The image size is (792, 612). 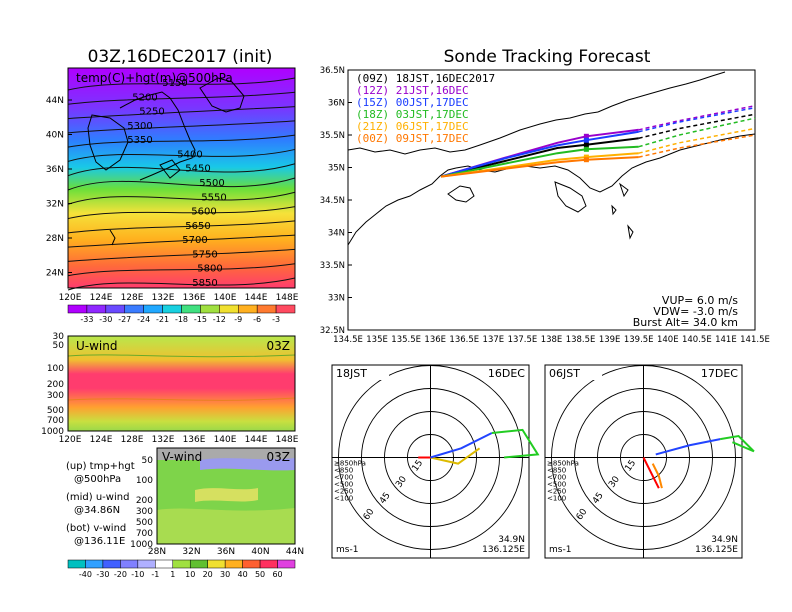 What do you see at coordinates (287, 298) in the screenshot?
I see `map-lon-tick: 148E` at bounding box center [287, 298].